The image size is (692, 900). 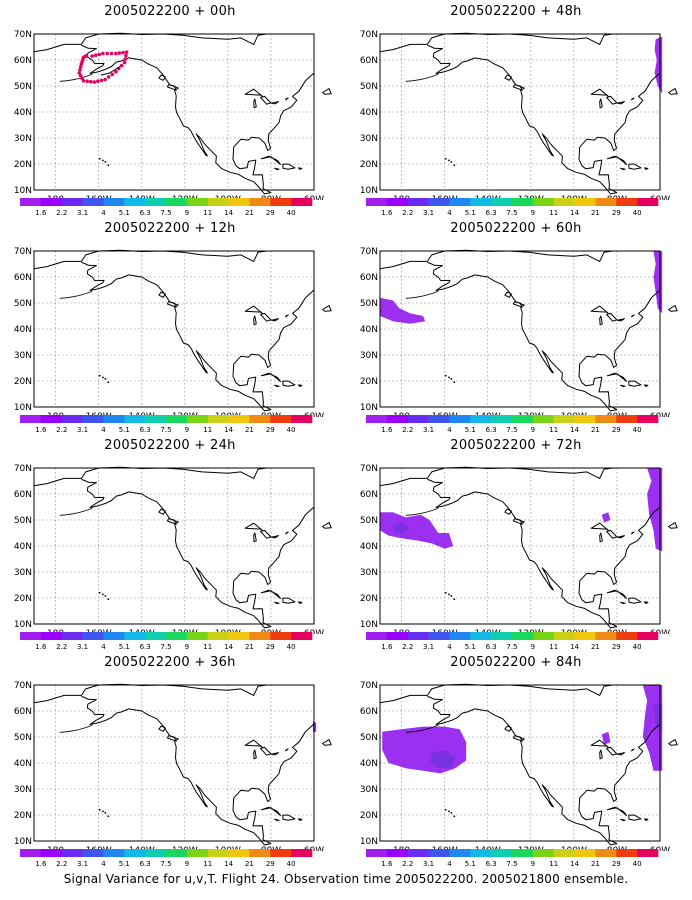 What do you see at coordinates (424, 750) in the screenshot?
I see `variance-shading` at bounding box center [424, 750].